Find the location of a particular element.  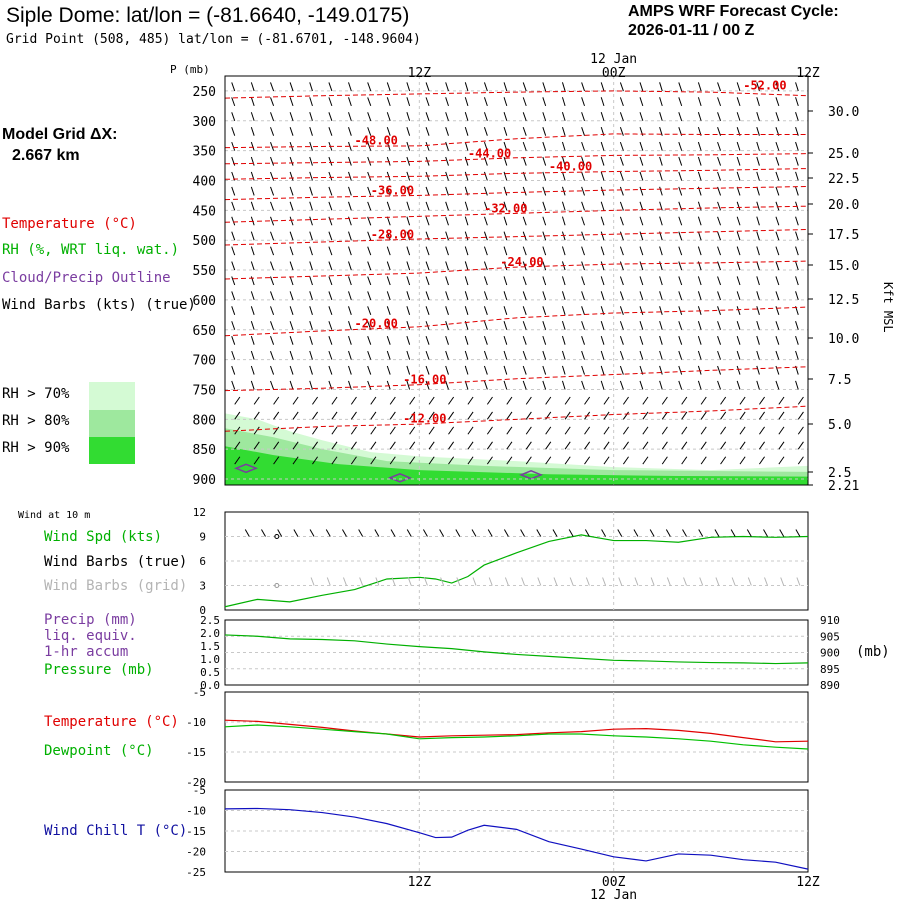

legend-temperature: Temperature (°C) is located at coordinates (69, 224).